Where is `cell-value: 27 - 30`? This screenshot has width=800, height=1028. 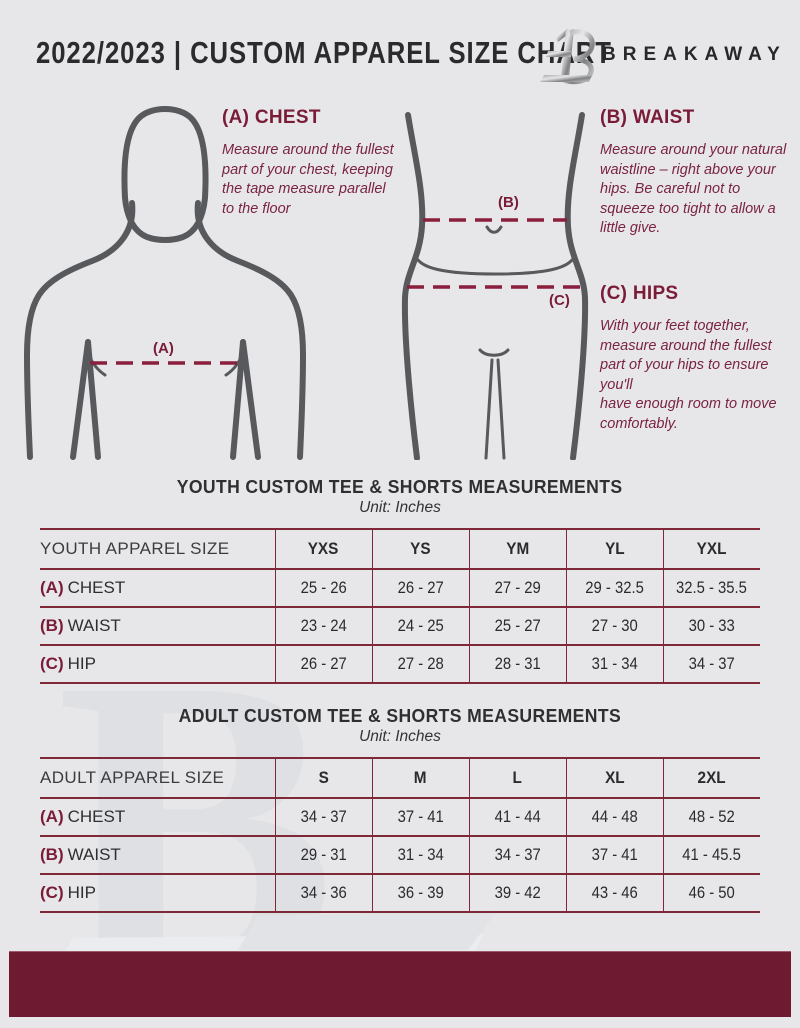 cell-value: 27 - 30 is located at coordinates (614, 625).